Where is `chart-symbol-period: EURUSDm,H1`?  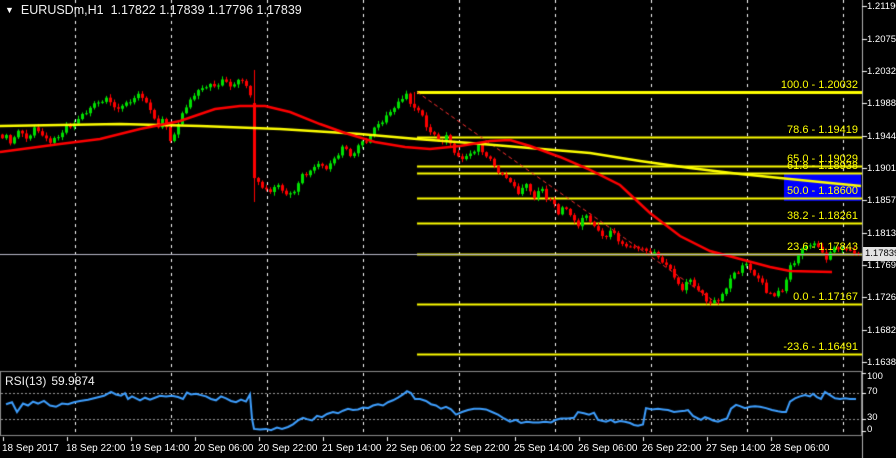
chart-symbol-period: EURUSDm,H1 is located at coordinates (62, 10).